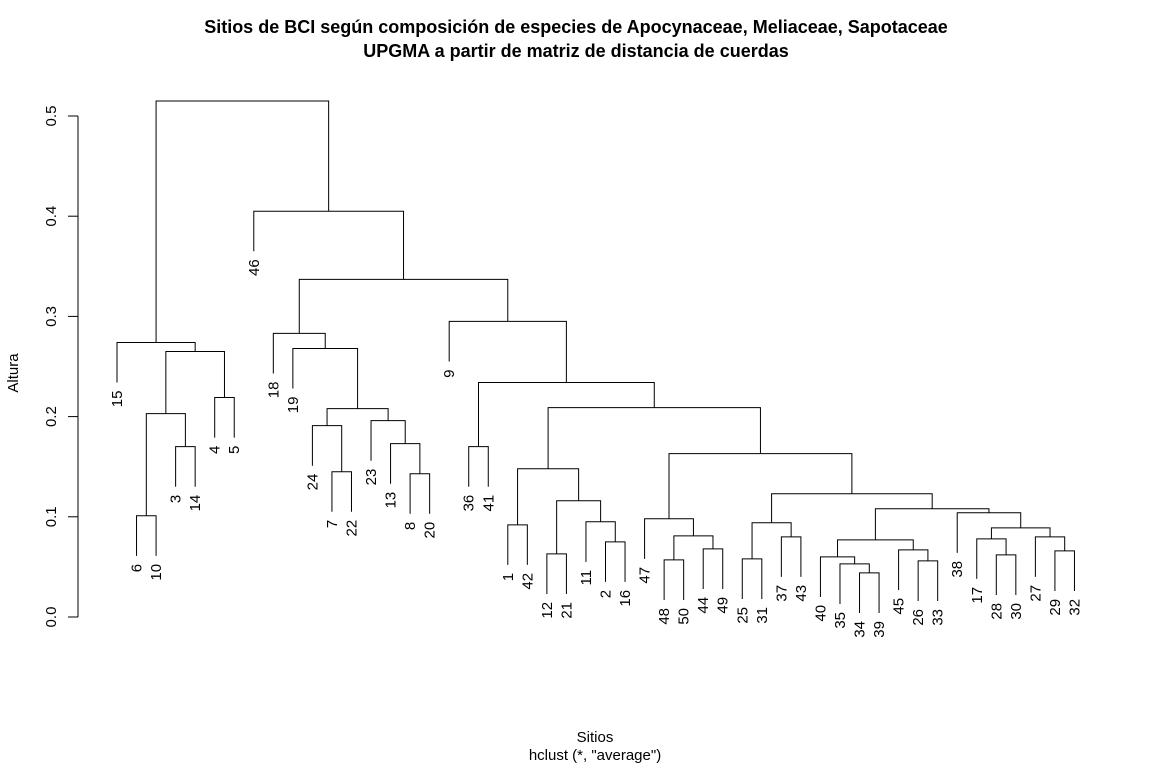 This screenshot has height=768, width=1152. Describe the element at coordinates (566, 610) in the screenshot. I see `leaf-label: 21` at that location.